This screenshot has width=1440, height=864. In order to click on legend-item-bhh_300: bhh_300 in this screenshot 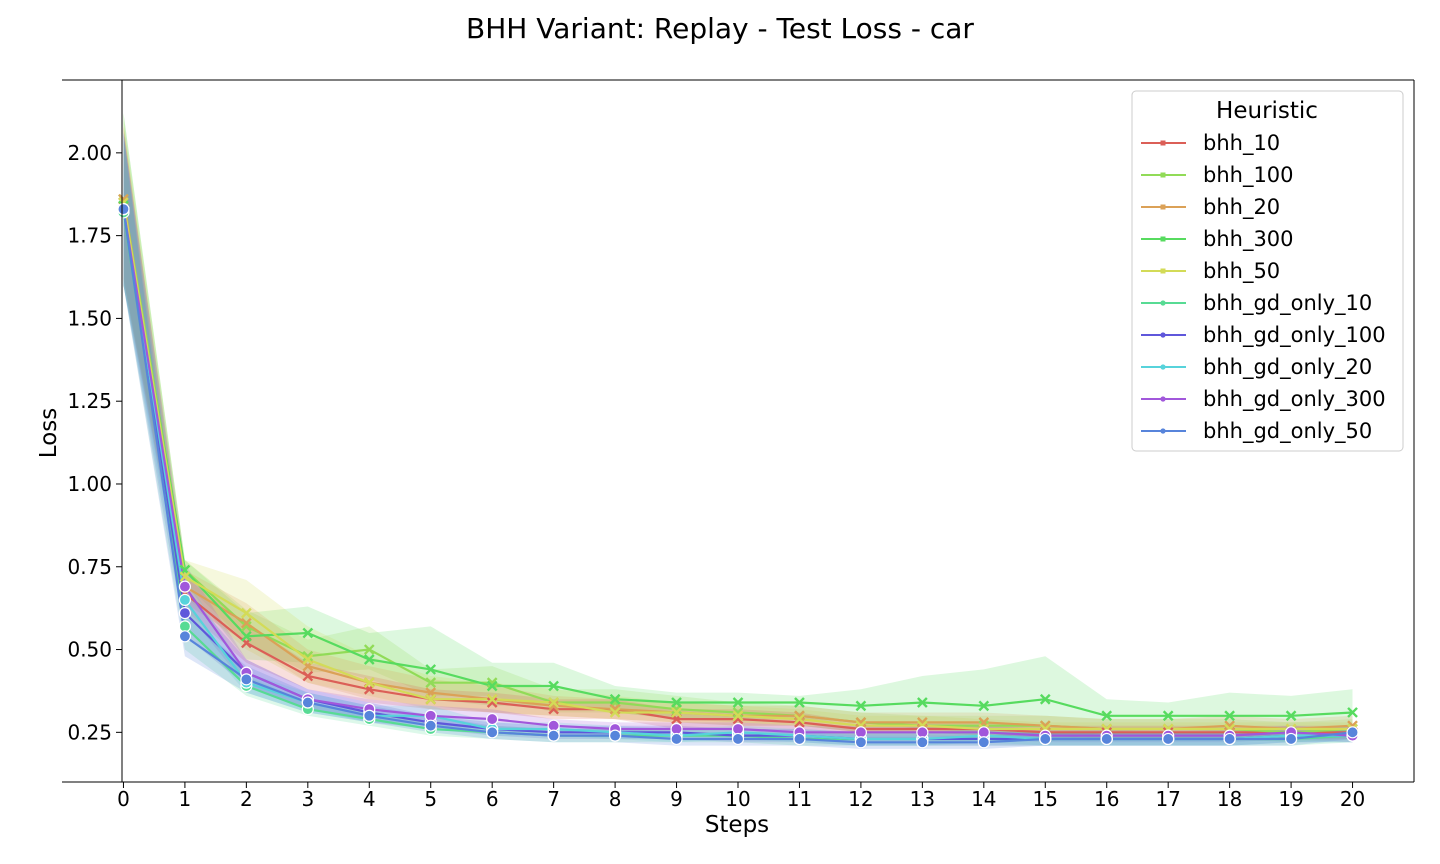, I will do `click(1217, 239)`.